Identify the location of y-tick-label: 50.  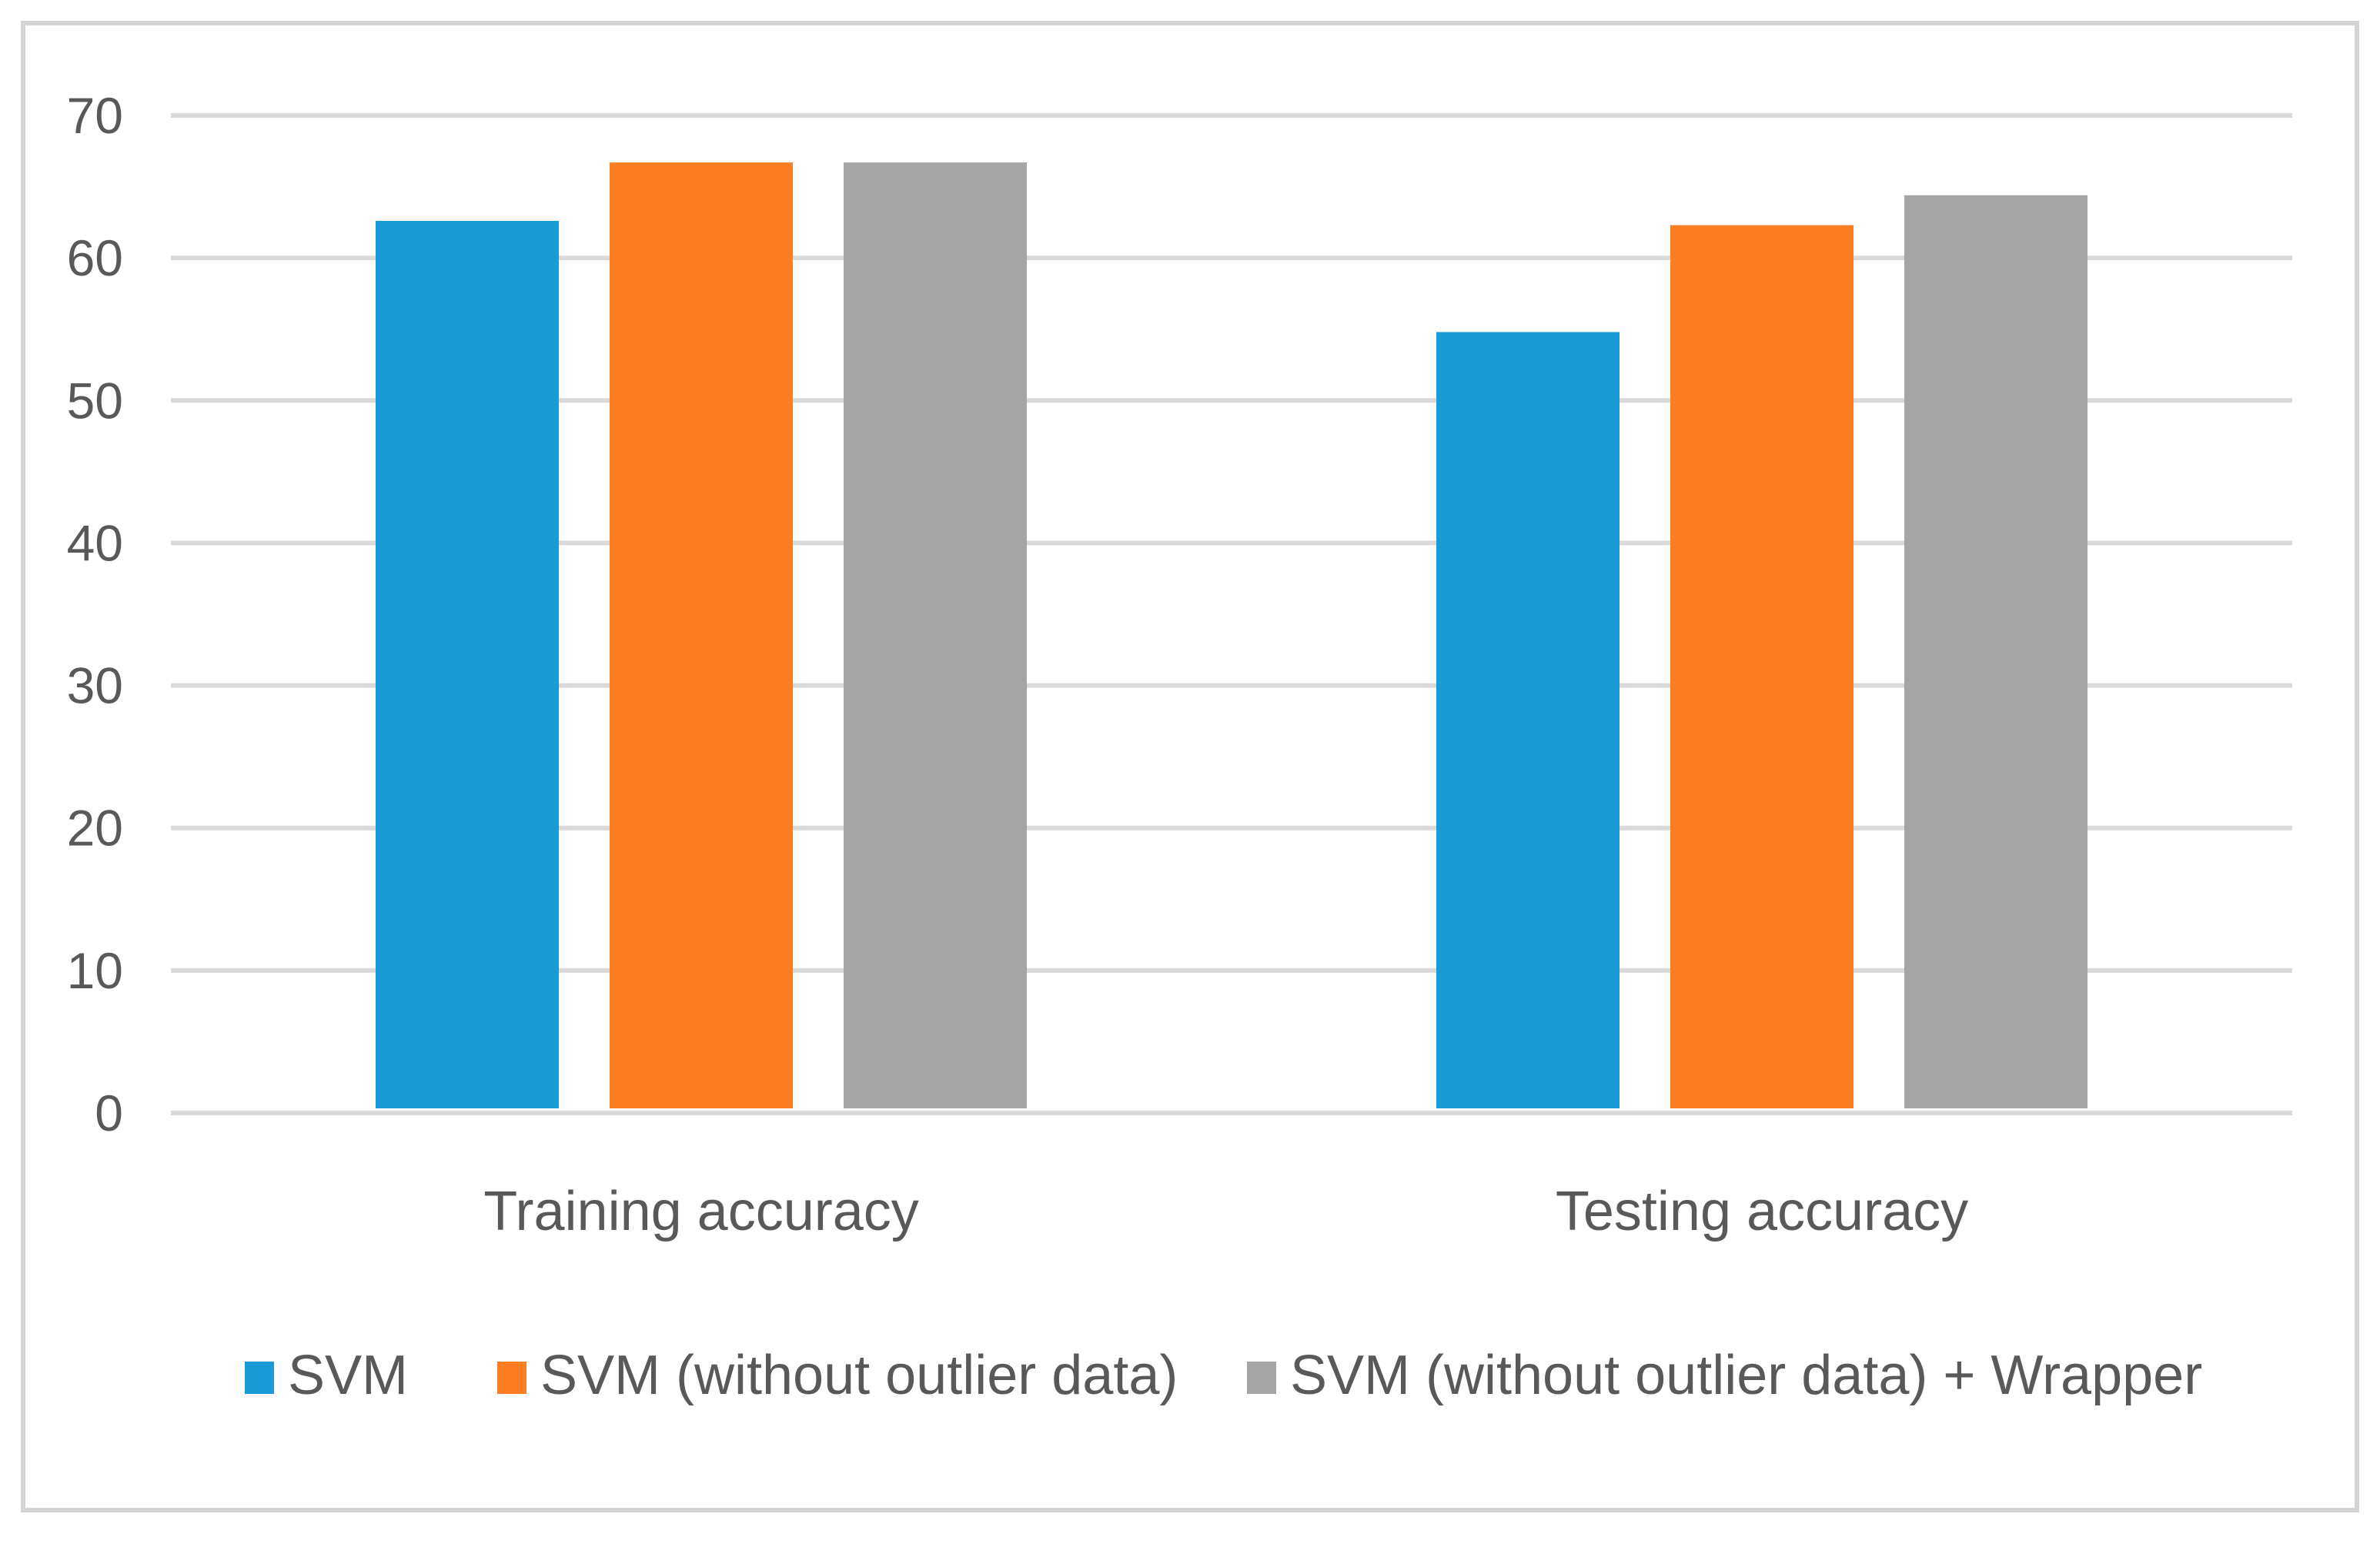
(95, 400).